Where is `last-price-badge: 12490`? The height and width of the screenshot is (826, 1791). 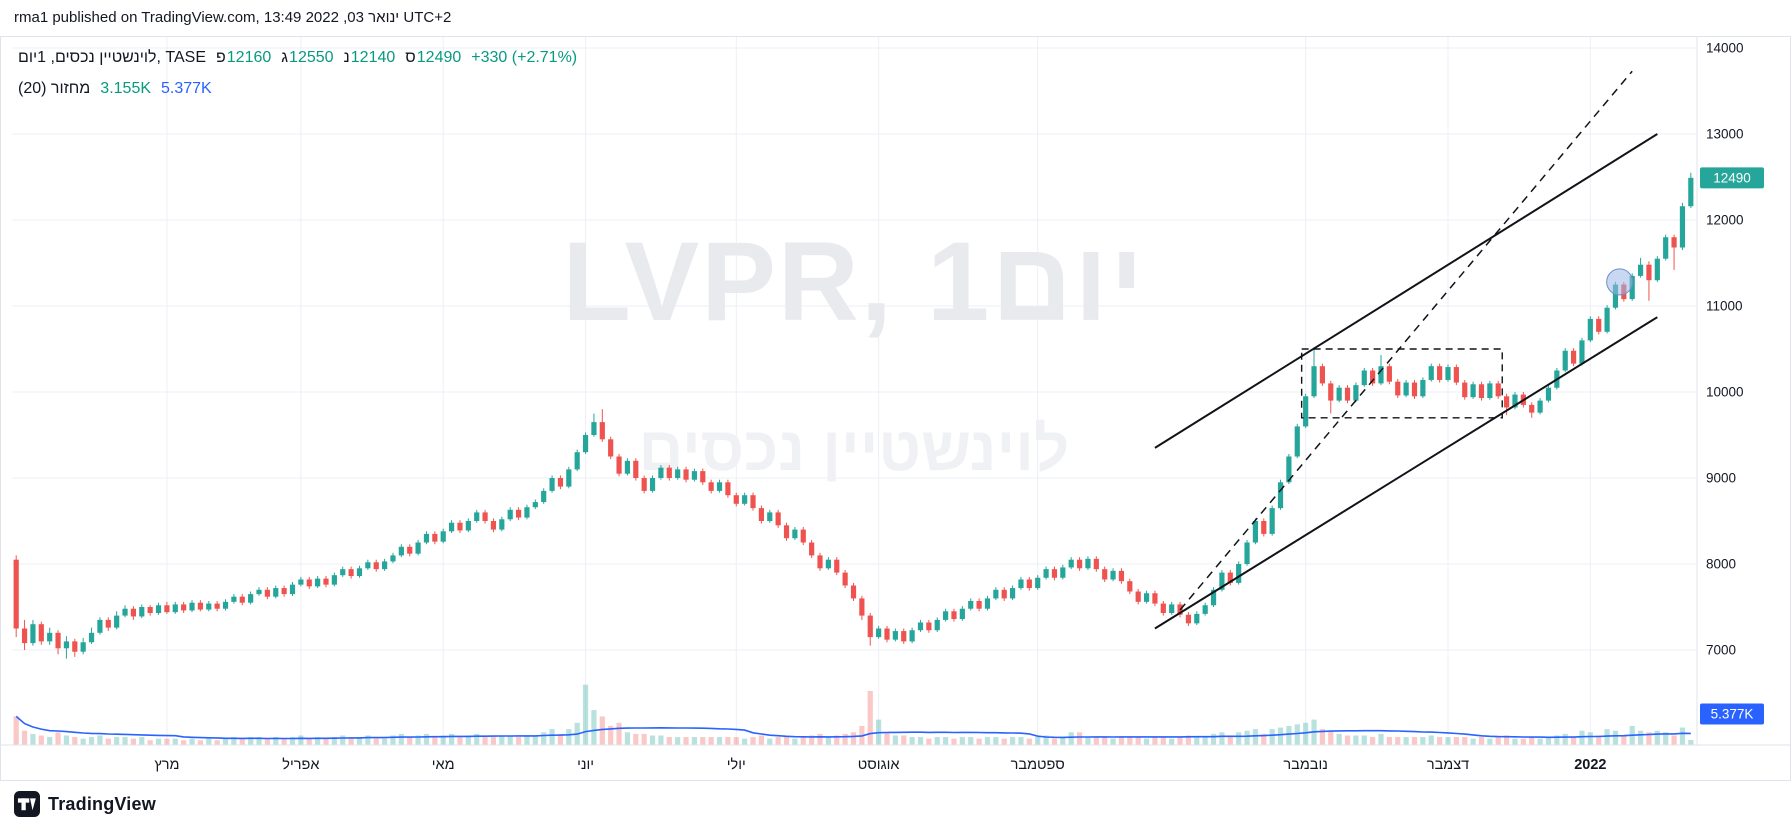 last-price-badge: 12490 is located at coordinates (1732, 178).